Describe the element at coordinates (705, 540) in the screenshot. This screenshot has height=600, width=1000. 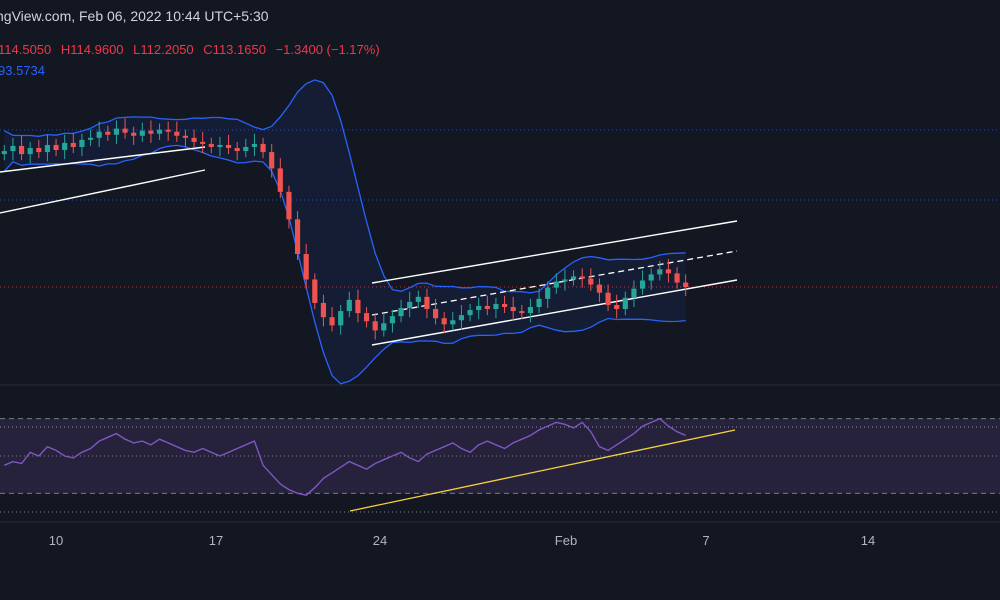
I see `x-tick-label-4: 7` at that location.